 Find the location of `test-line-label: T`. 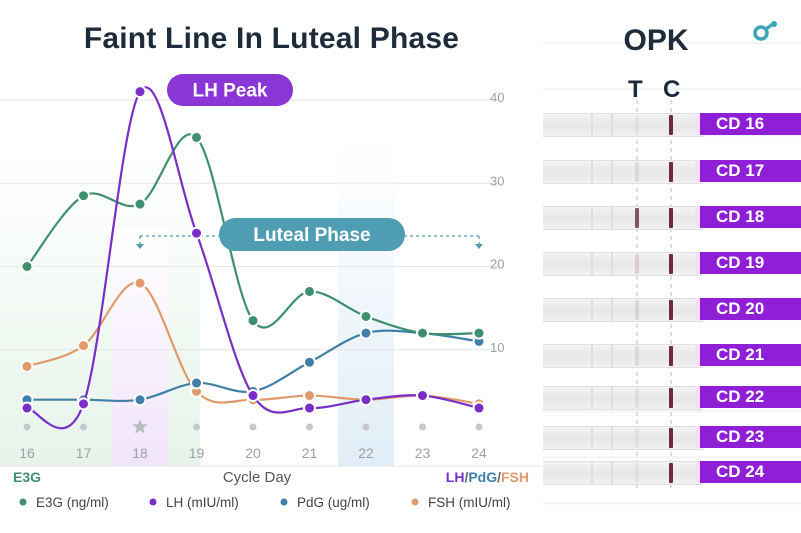

test-line-label: T is located at coordinates (635, 89).